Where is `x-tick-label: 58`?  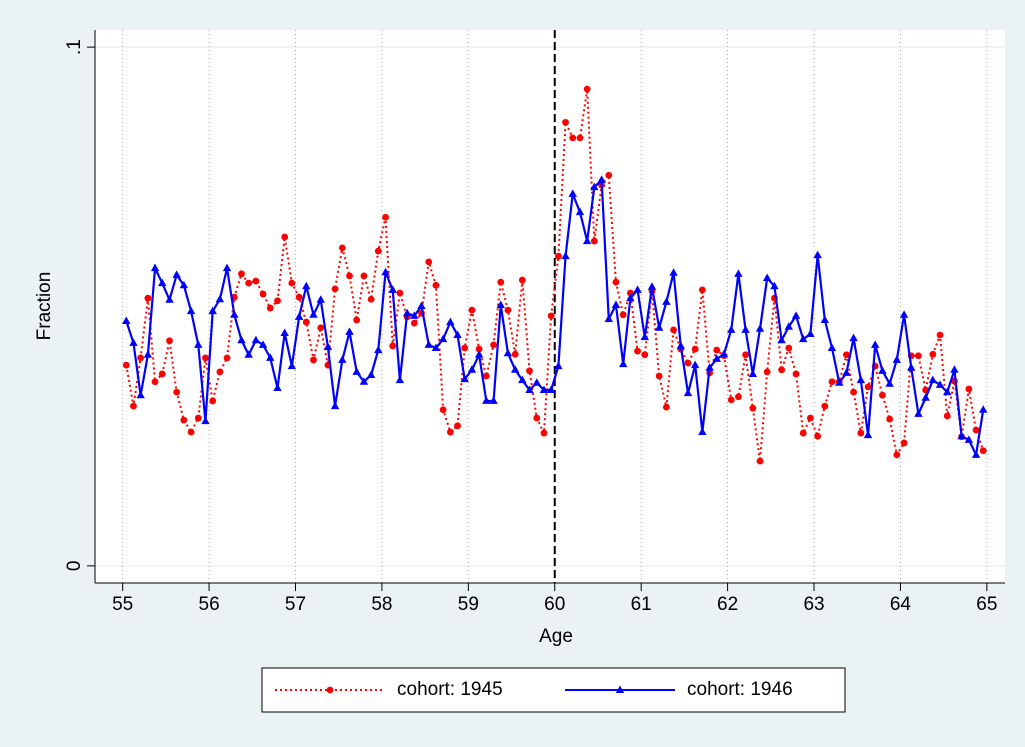
x-tick-label: 58 is located at coordinates (381, 604).